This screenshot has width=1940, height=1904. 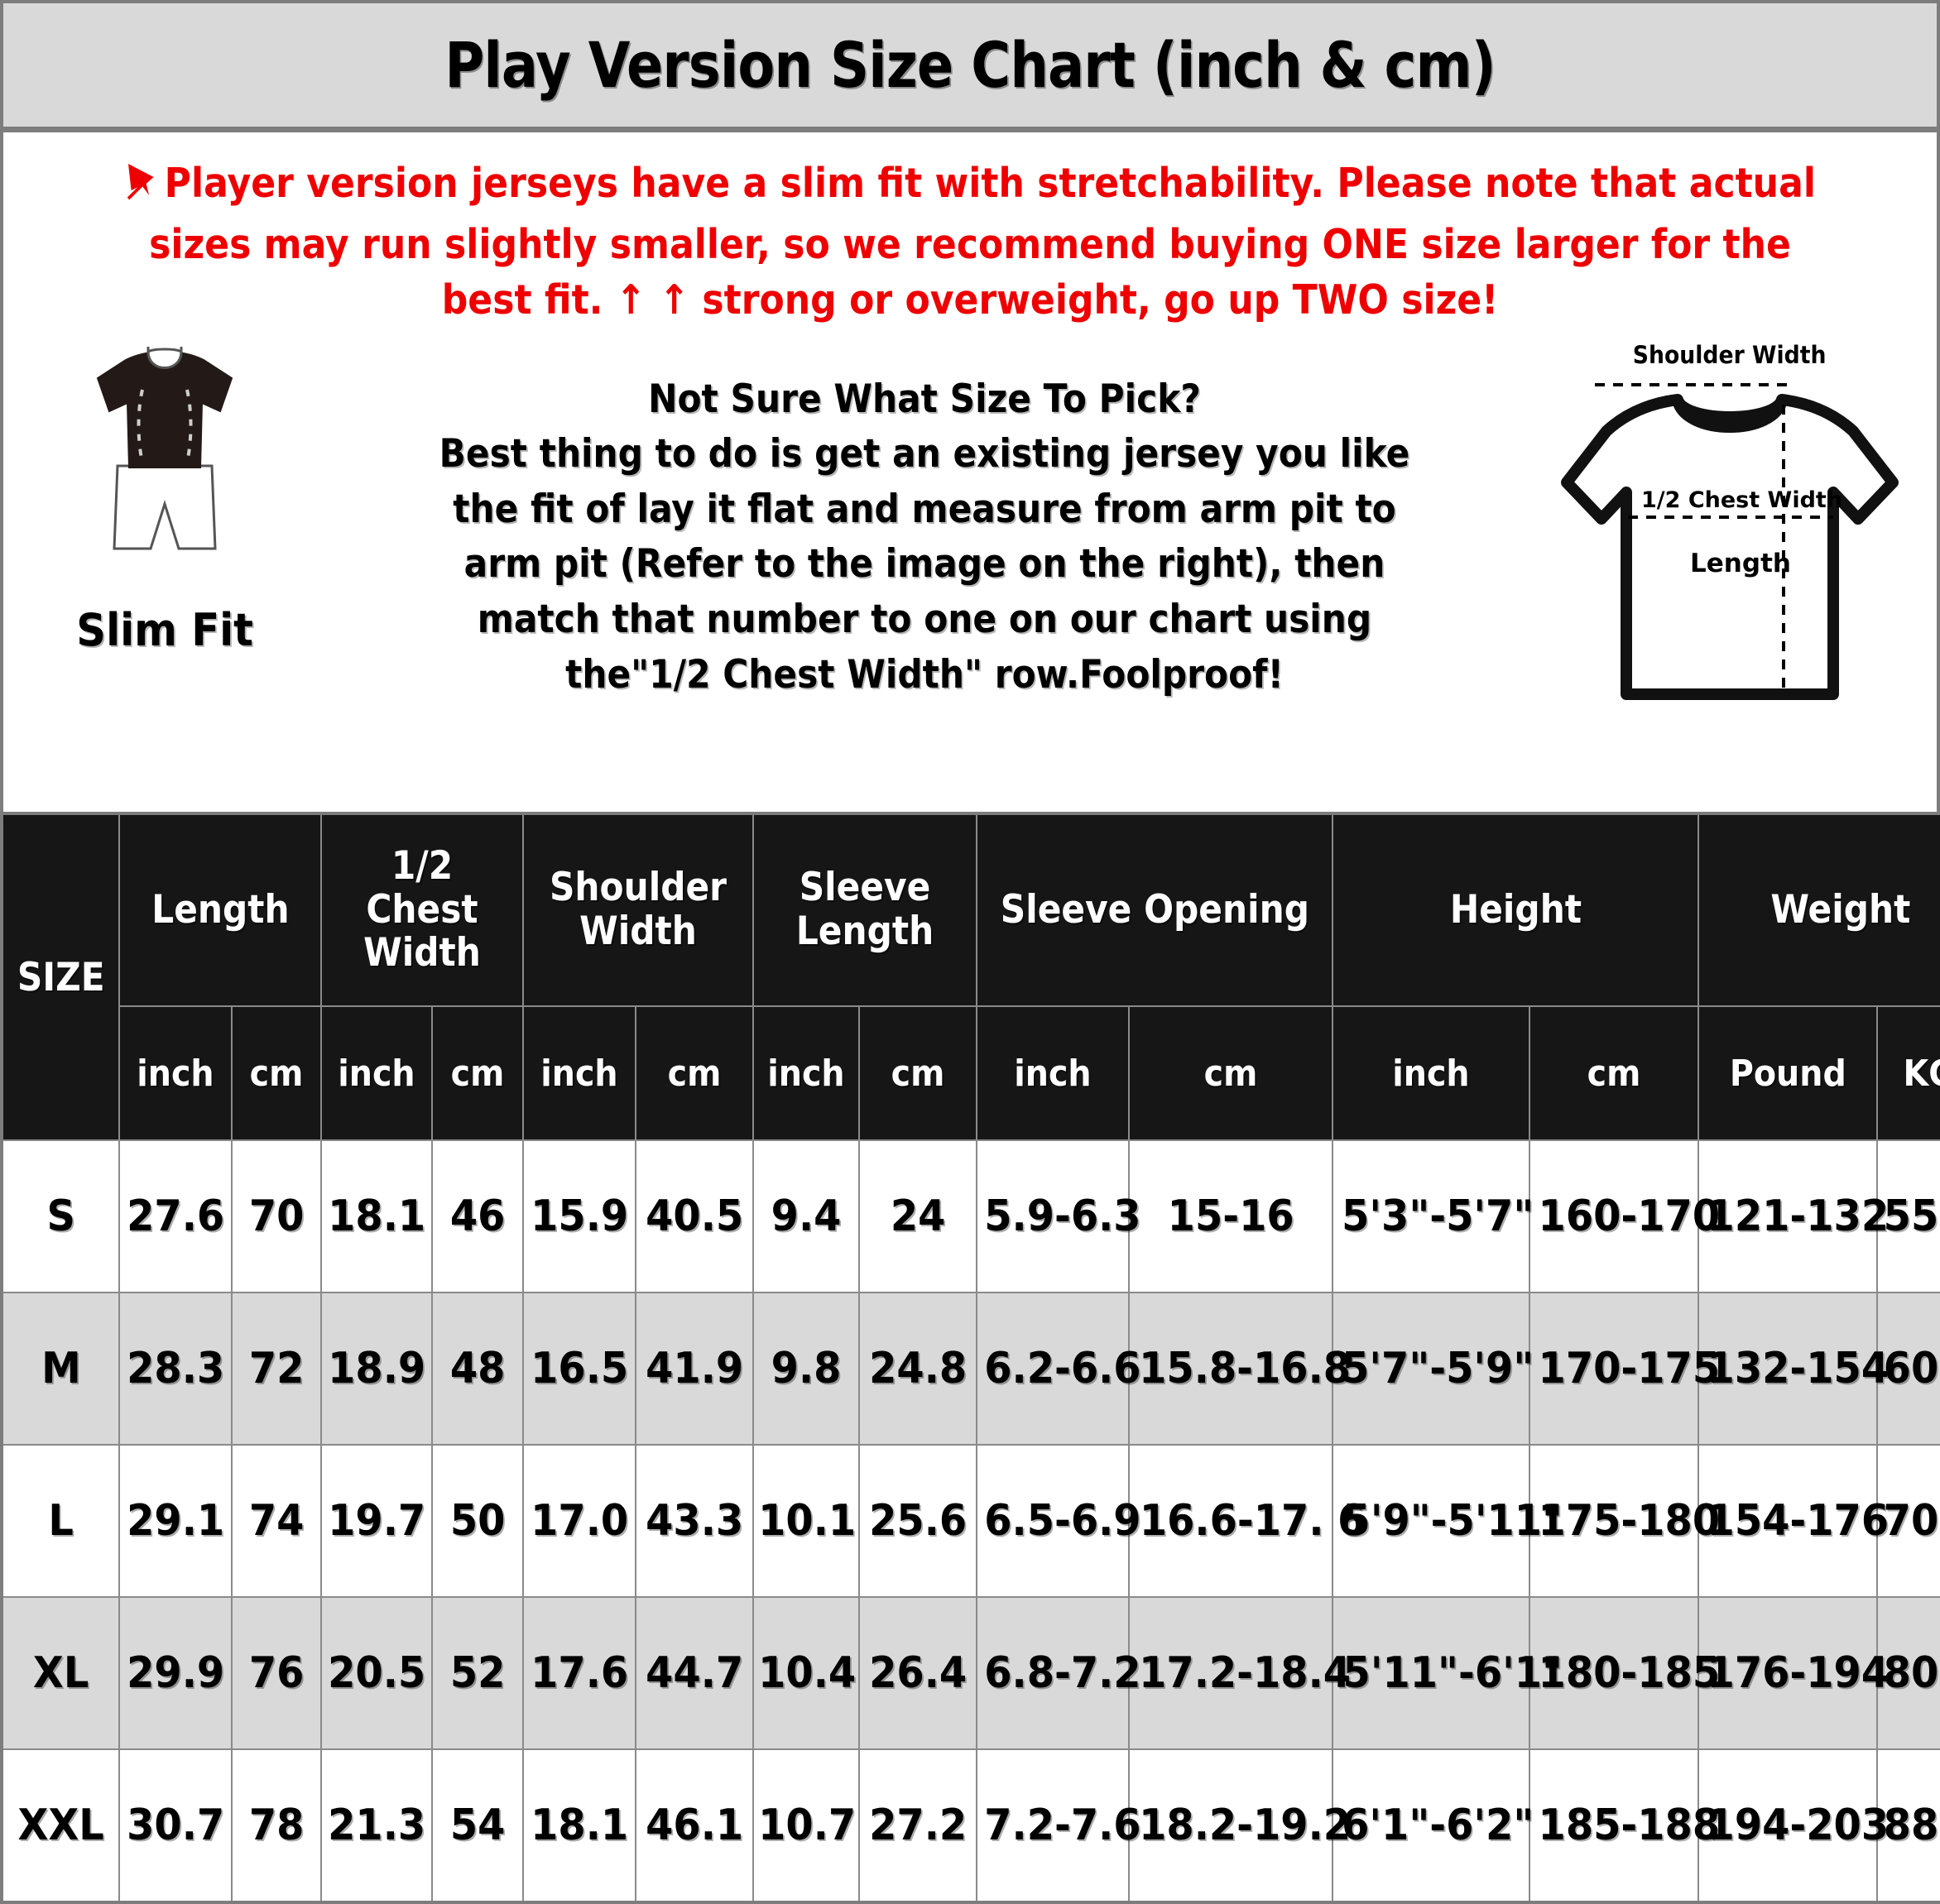 I want to click on data-cell: 20.5, so click(x=377, y=1673).